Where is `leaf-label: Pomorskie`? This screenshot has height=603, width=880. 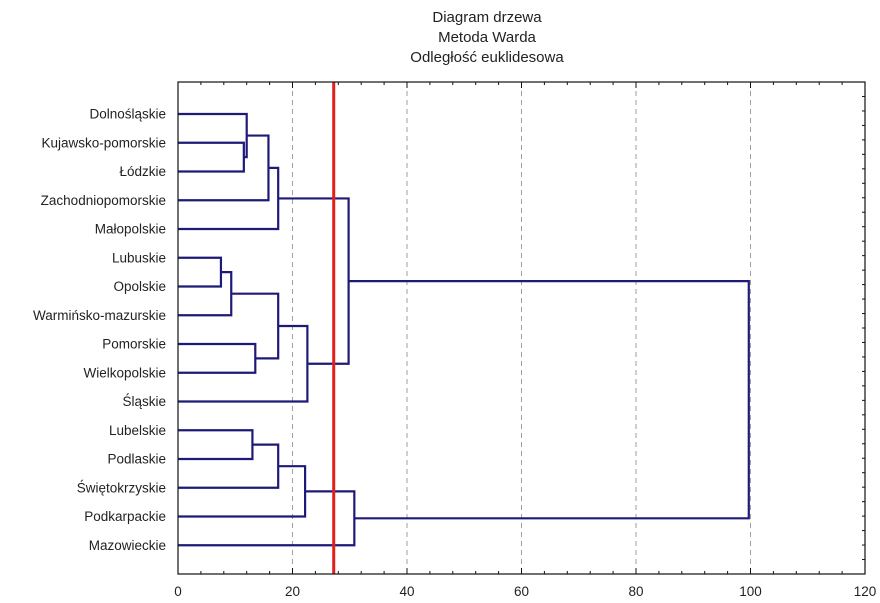 leaf-label: Pomorskie is located at coordinates (134, 344).